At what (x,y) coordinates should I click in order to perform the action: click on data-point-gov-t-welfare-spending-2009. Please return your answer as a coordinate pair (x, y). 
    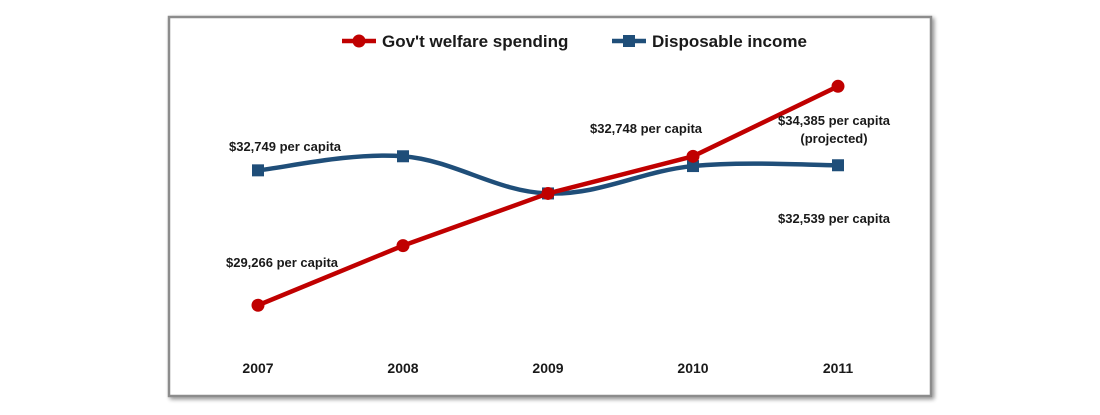
    Looking at the image, I should click on (548, 193).